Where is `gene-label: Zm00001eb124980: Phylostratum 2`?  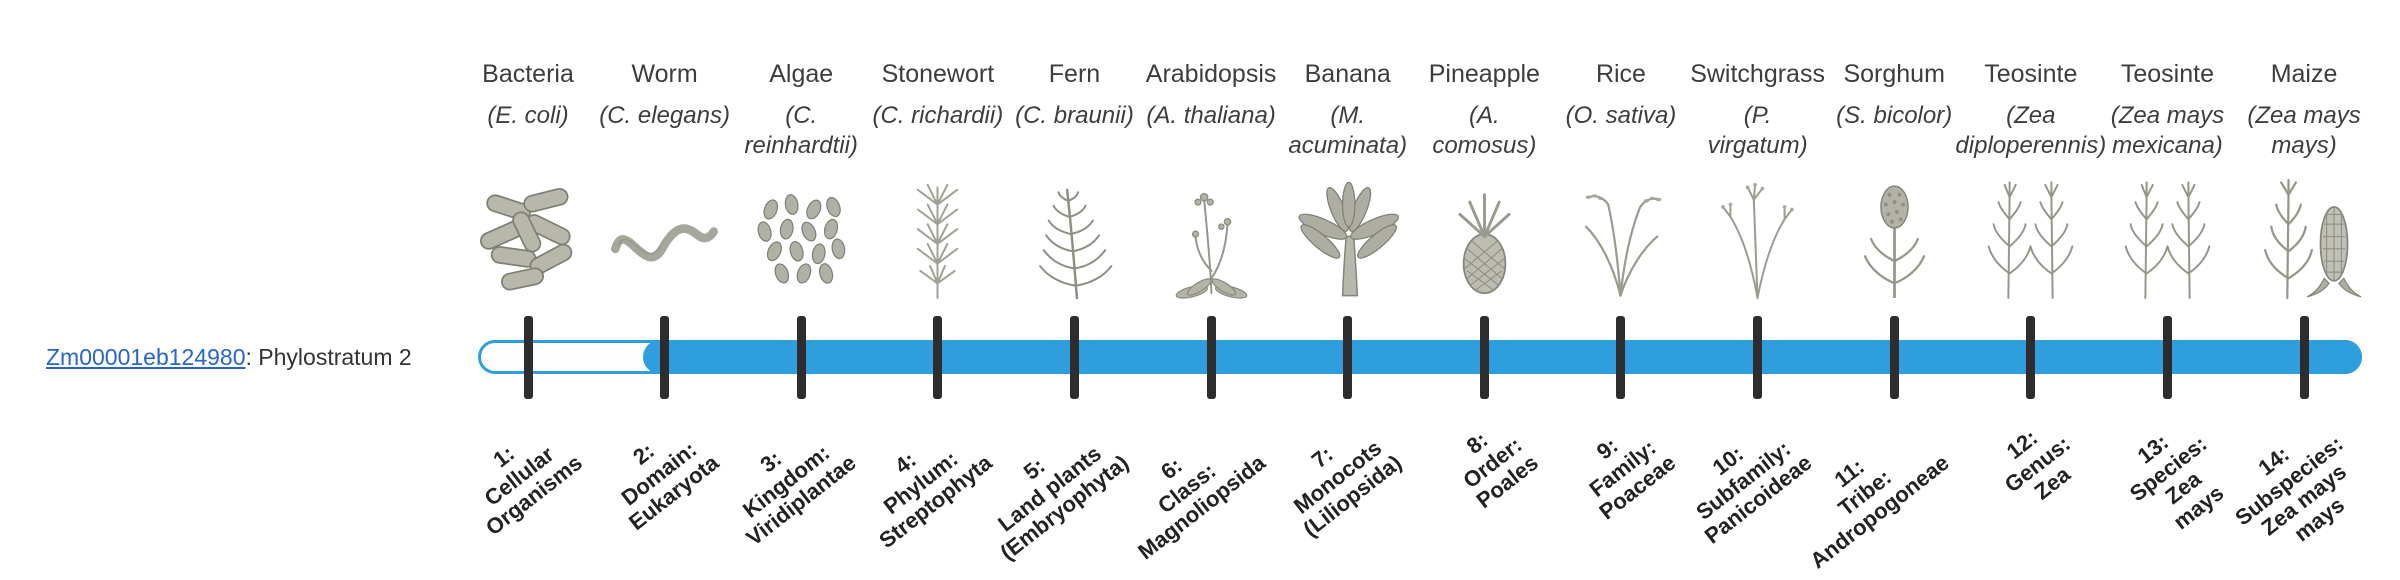
gene-label: Zm00001eb124980: Phylostratum 2 is located at coordinates (229, 357).